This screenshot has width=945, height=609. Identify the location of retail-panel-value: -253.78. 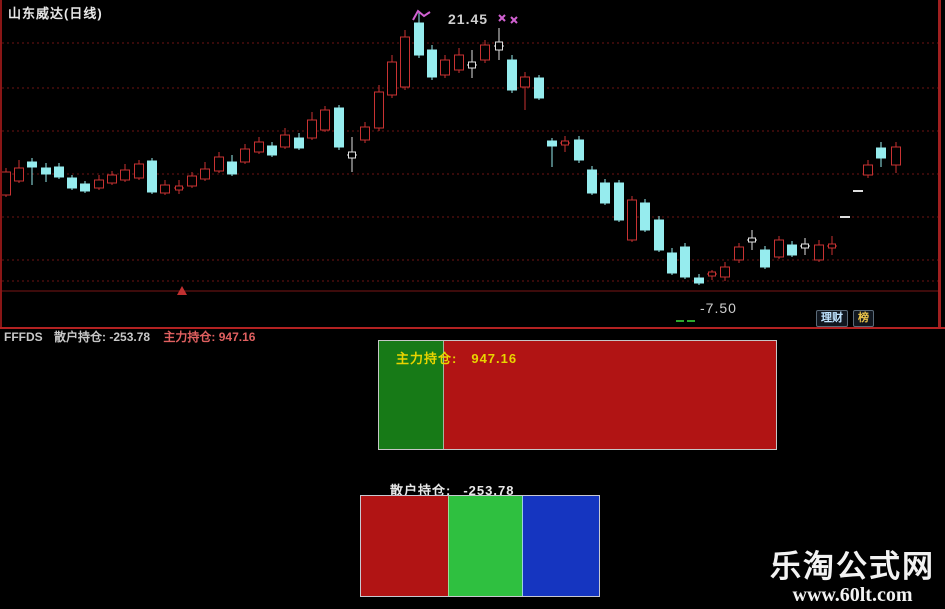
(489, 490).